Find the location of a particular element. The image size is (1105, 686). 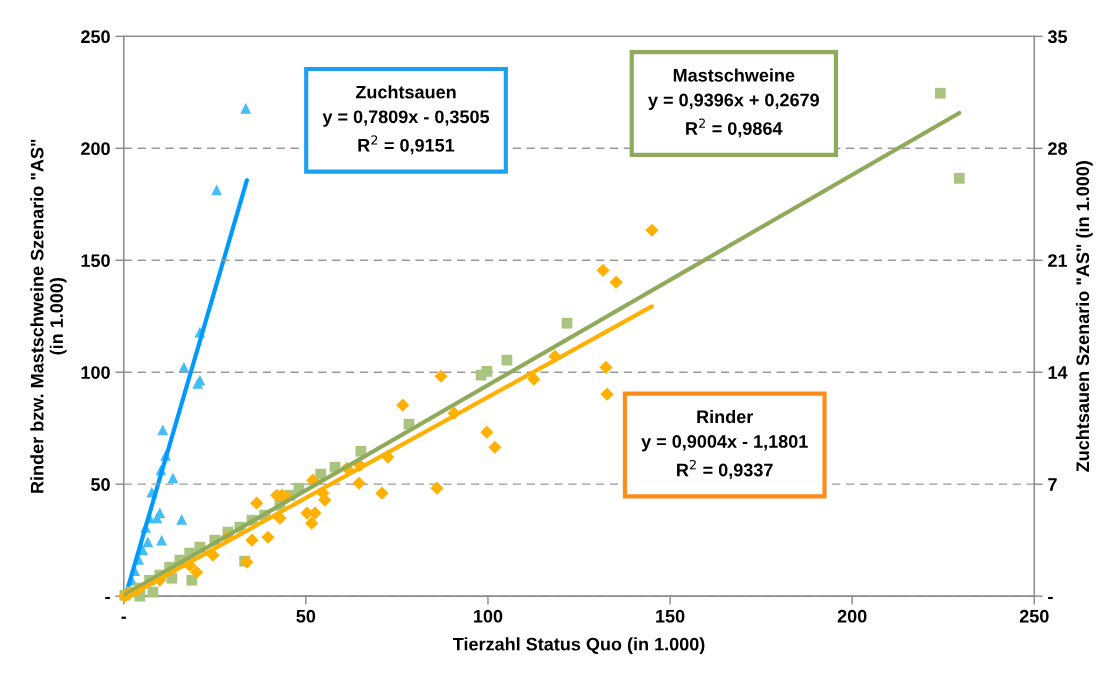

x-axis-title: Tierzahl Status Quo (in 1.000) is located at coordinates (578, 646).